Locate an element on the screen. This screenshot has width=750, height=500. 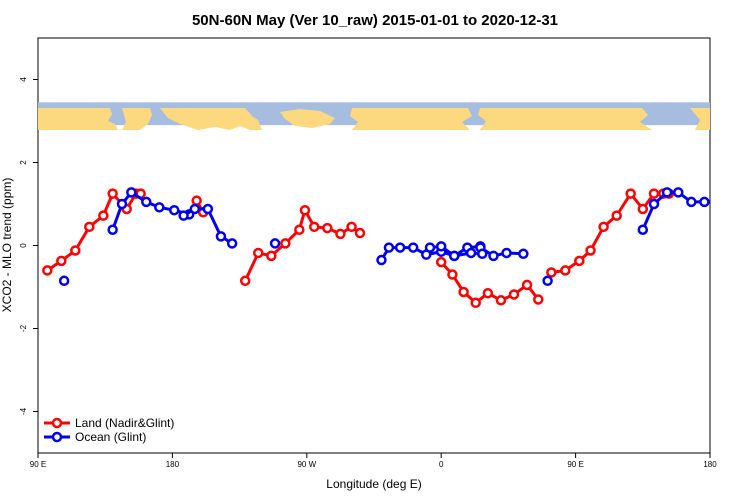
x-tick-label: 0 is located at coordinates (441, 464).